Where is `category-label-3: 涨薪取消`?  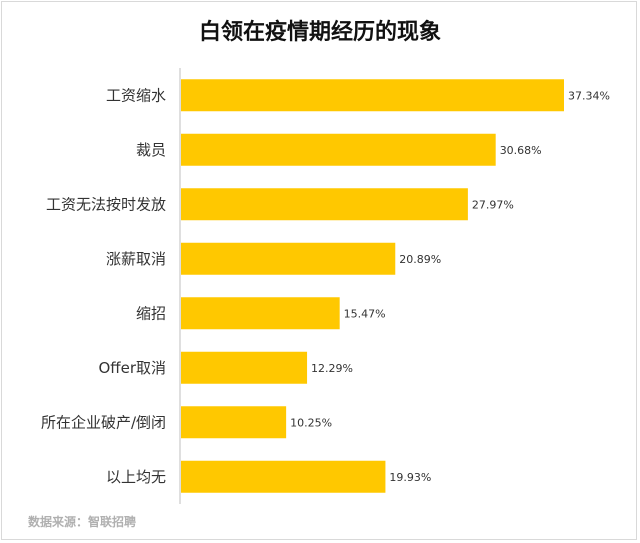
category-label-3: 涨薪取消 is located at coordinates (136, 259).